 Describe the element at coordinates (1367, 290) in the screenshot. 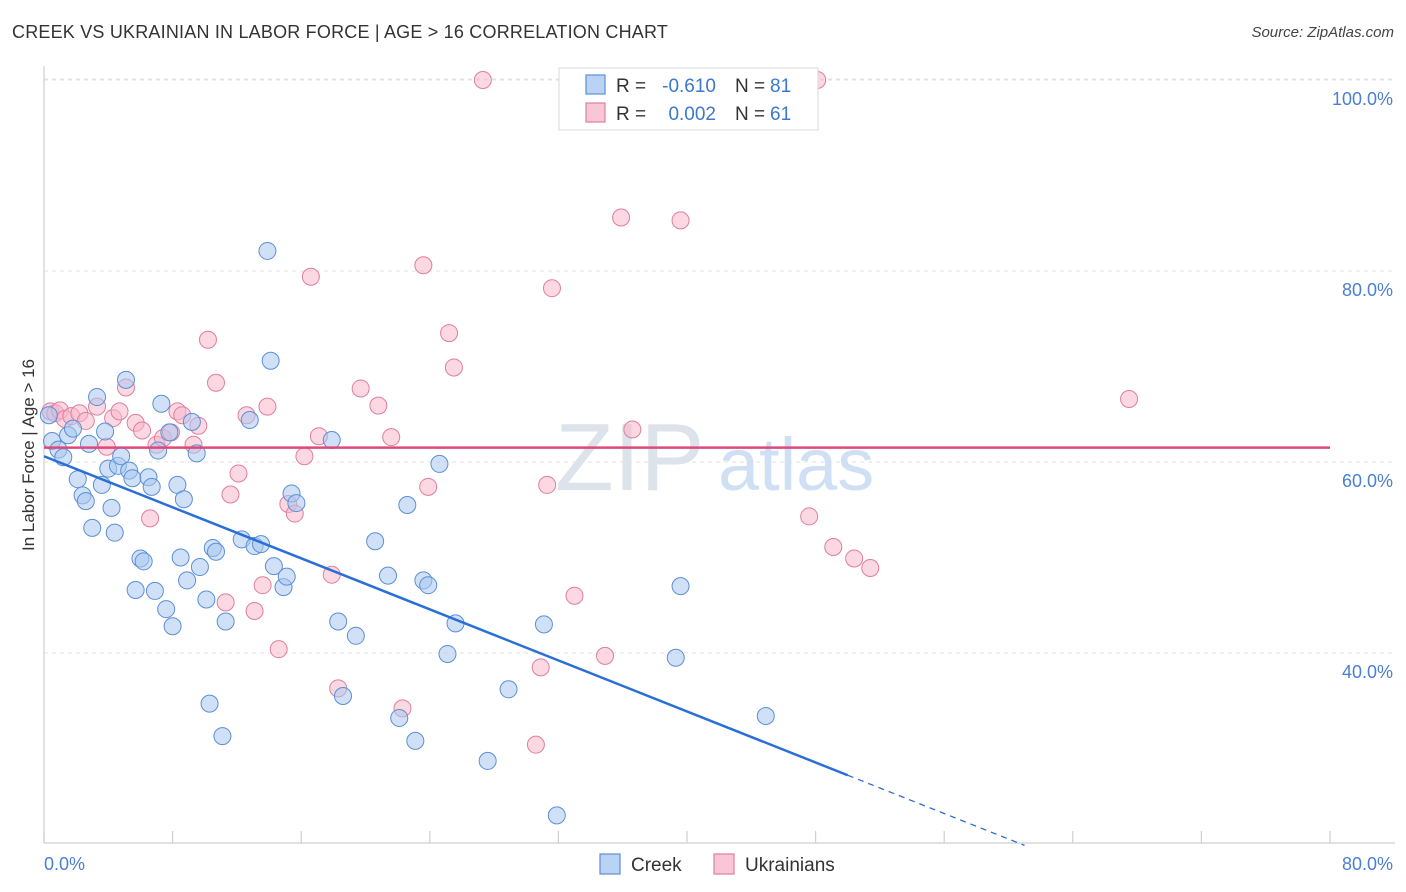

I see `y-tick-label: 80.0%` at that location.